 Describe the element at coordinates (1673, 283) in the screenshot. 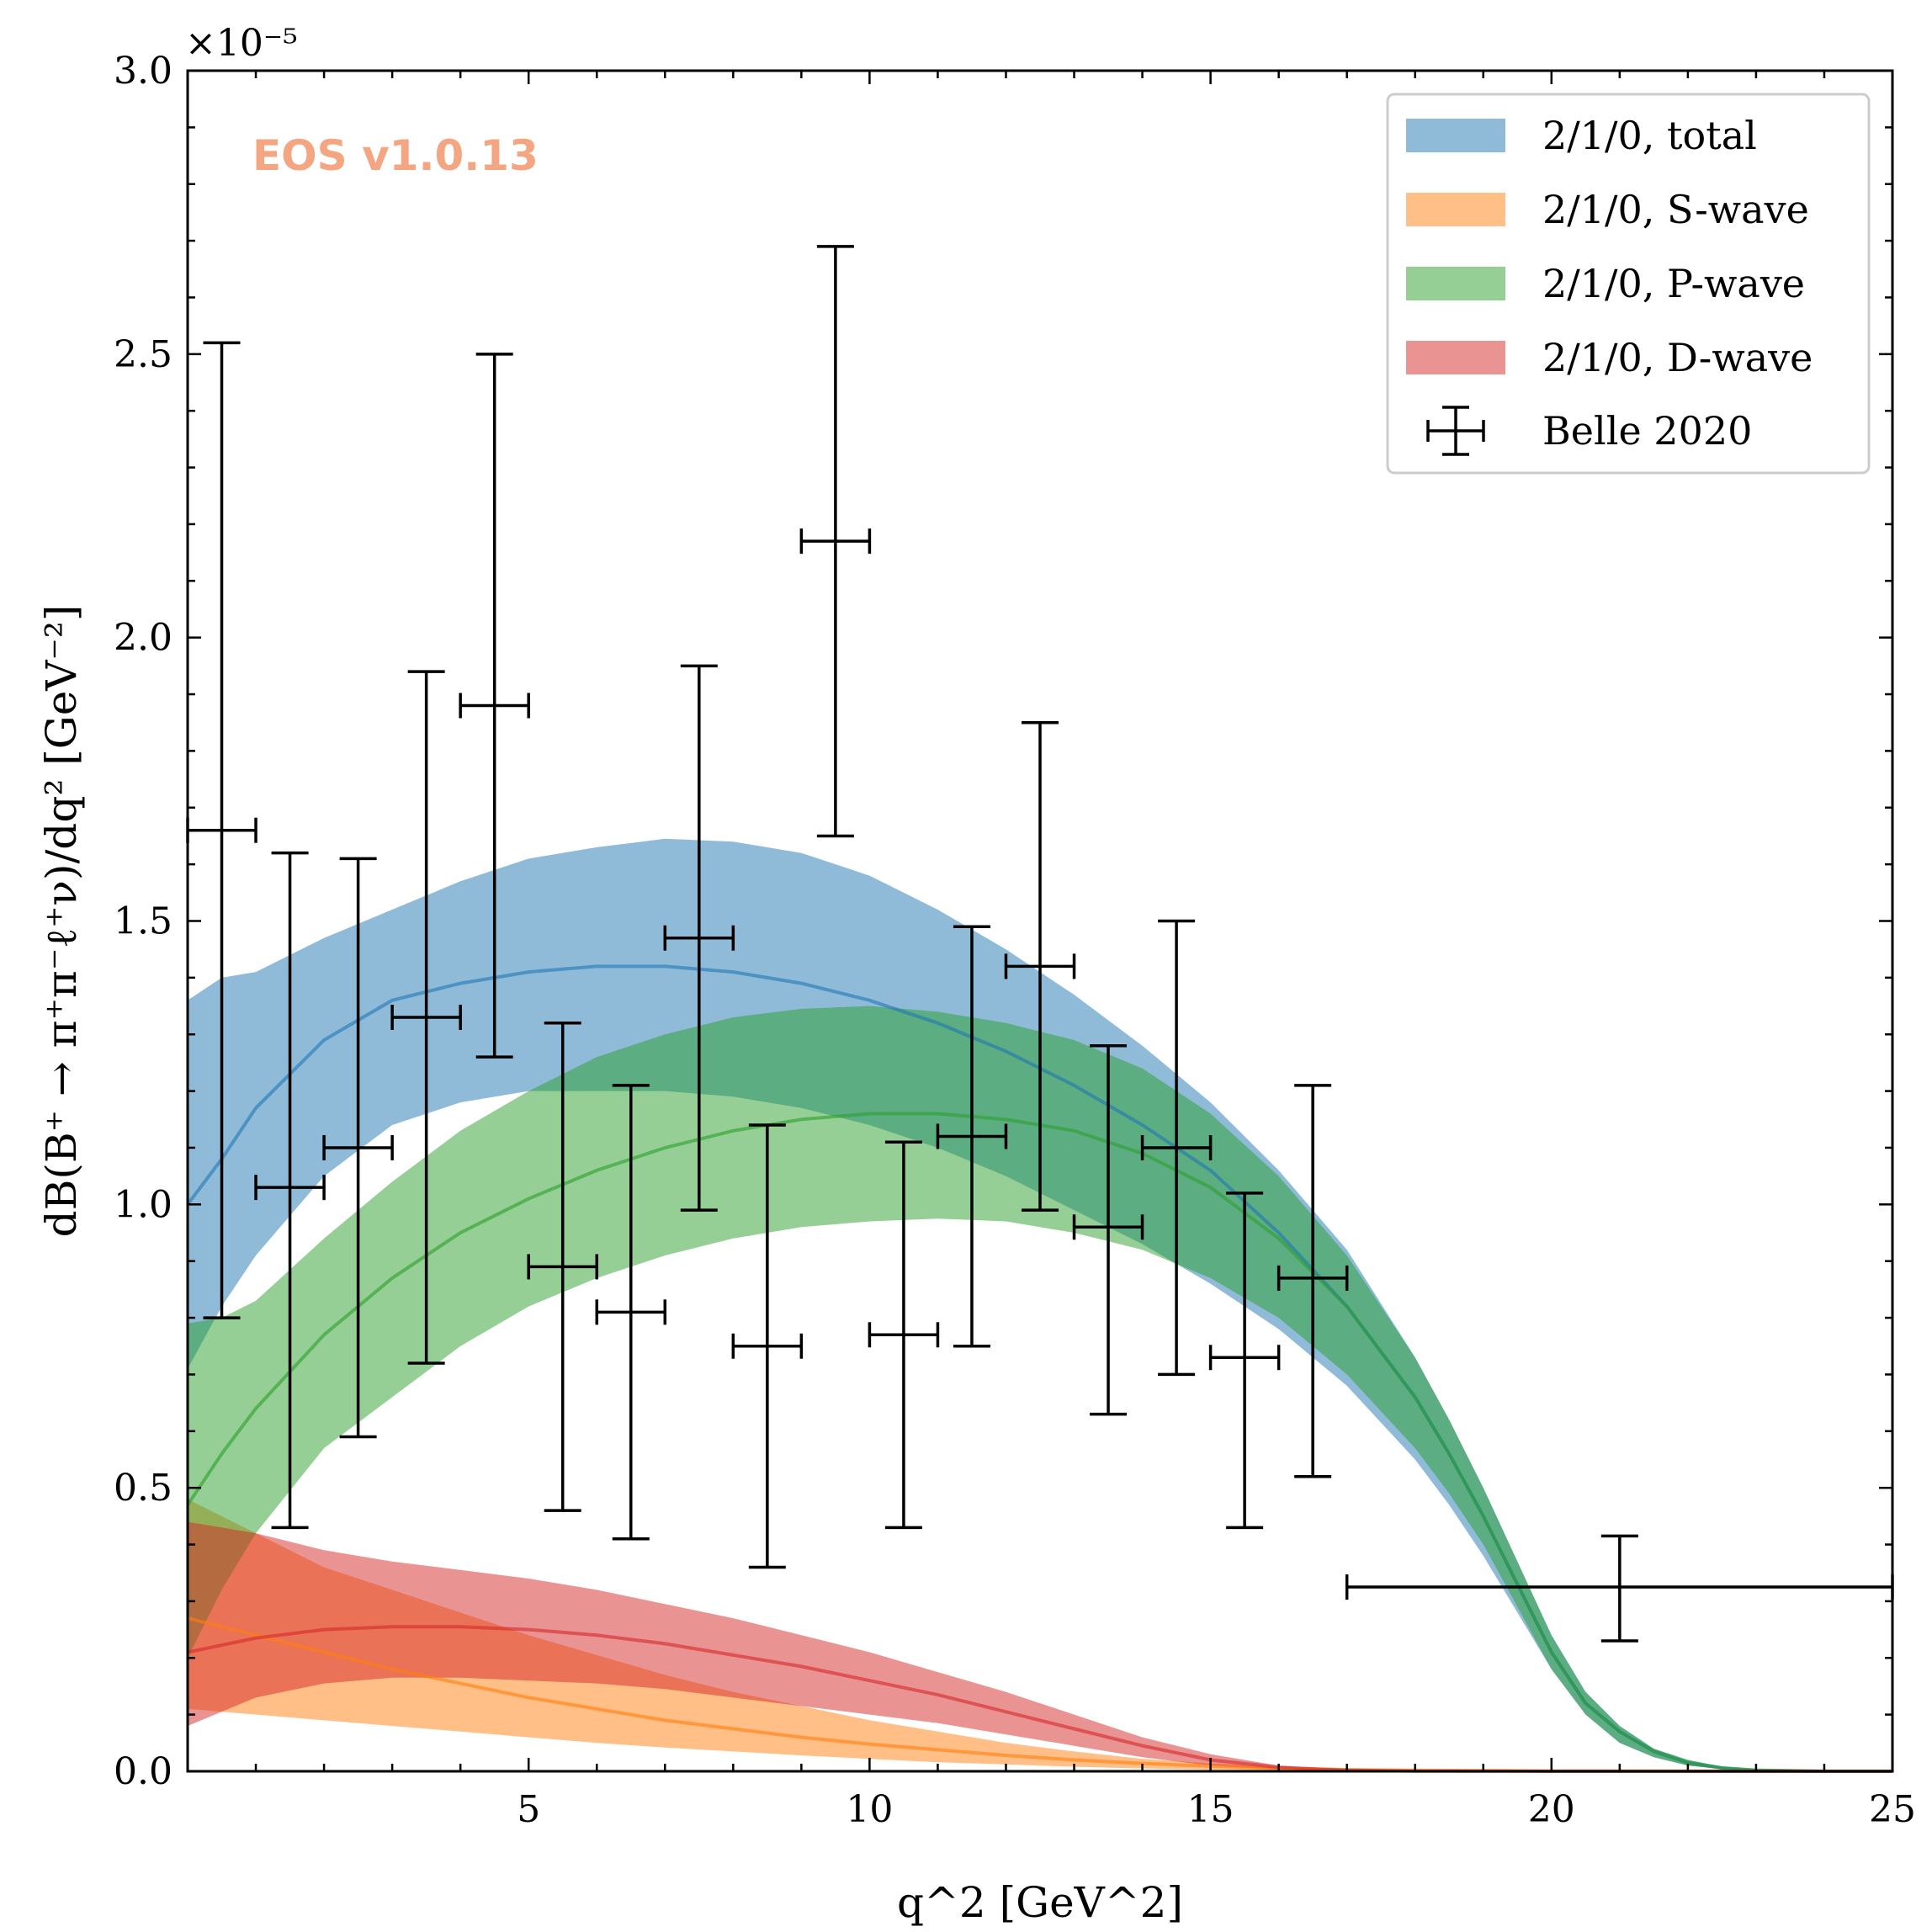

I see `legend-label: 2/1/0, P-wave` at that location.